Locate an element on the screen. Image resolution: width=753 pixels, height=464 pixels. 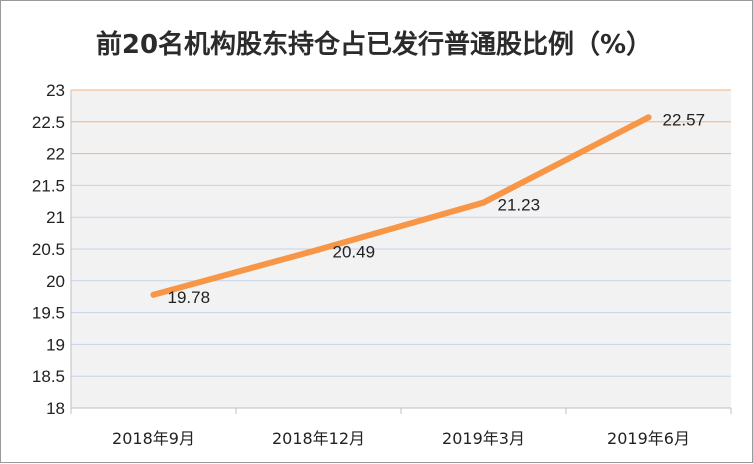
y-tick-label: 18 is located at coordinates (55, 408).